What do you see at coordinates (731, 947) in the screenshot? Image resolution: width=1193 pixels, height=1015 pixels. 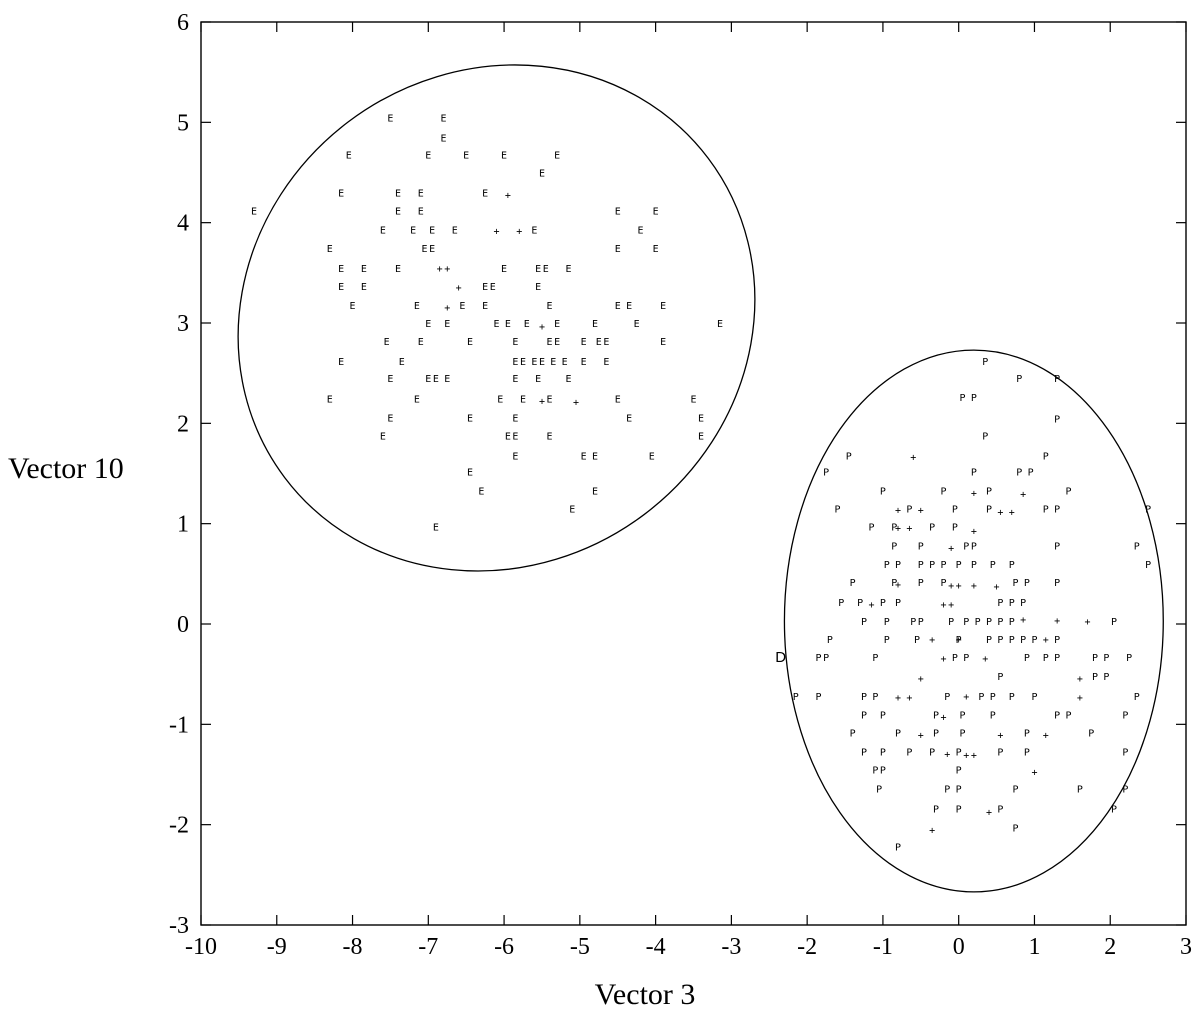 I see `x-tick-label: -3` at bounding box center [731, 947].